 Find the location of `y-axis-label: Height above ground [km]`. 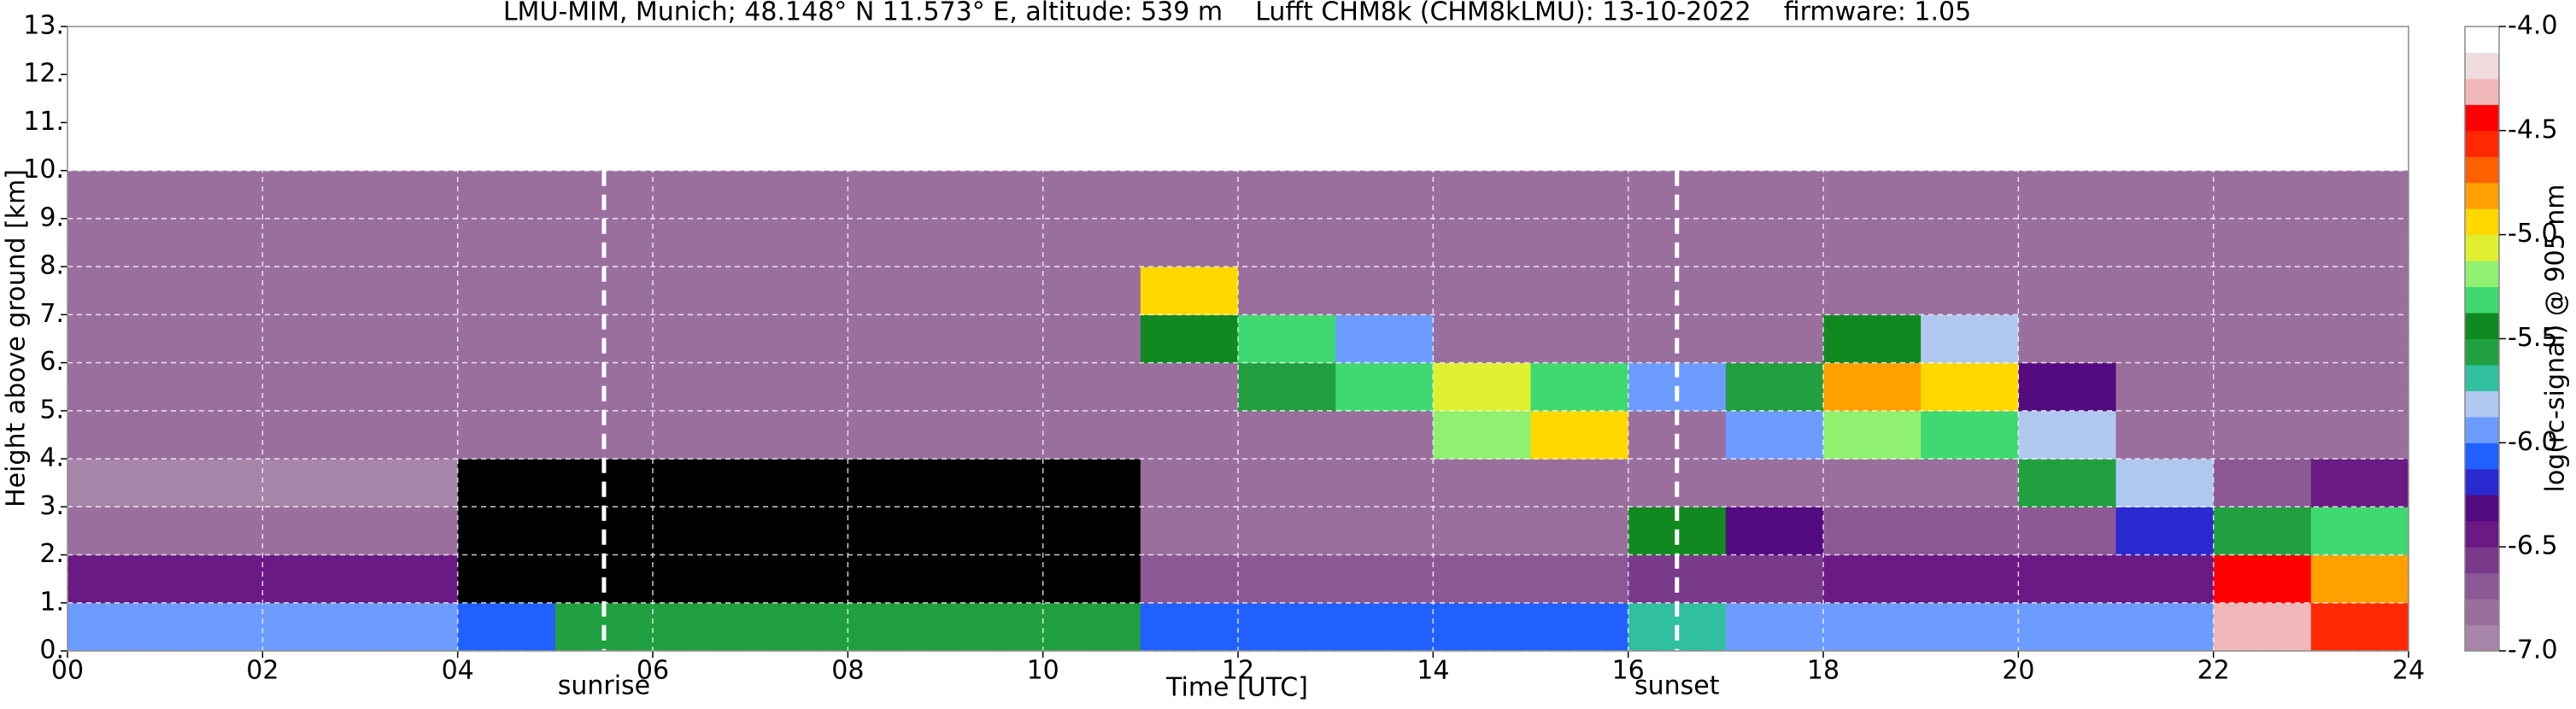

y-axis-label: Height above ground [km] is located at coordinates (17, 338).